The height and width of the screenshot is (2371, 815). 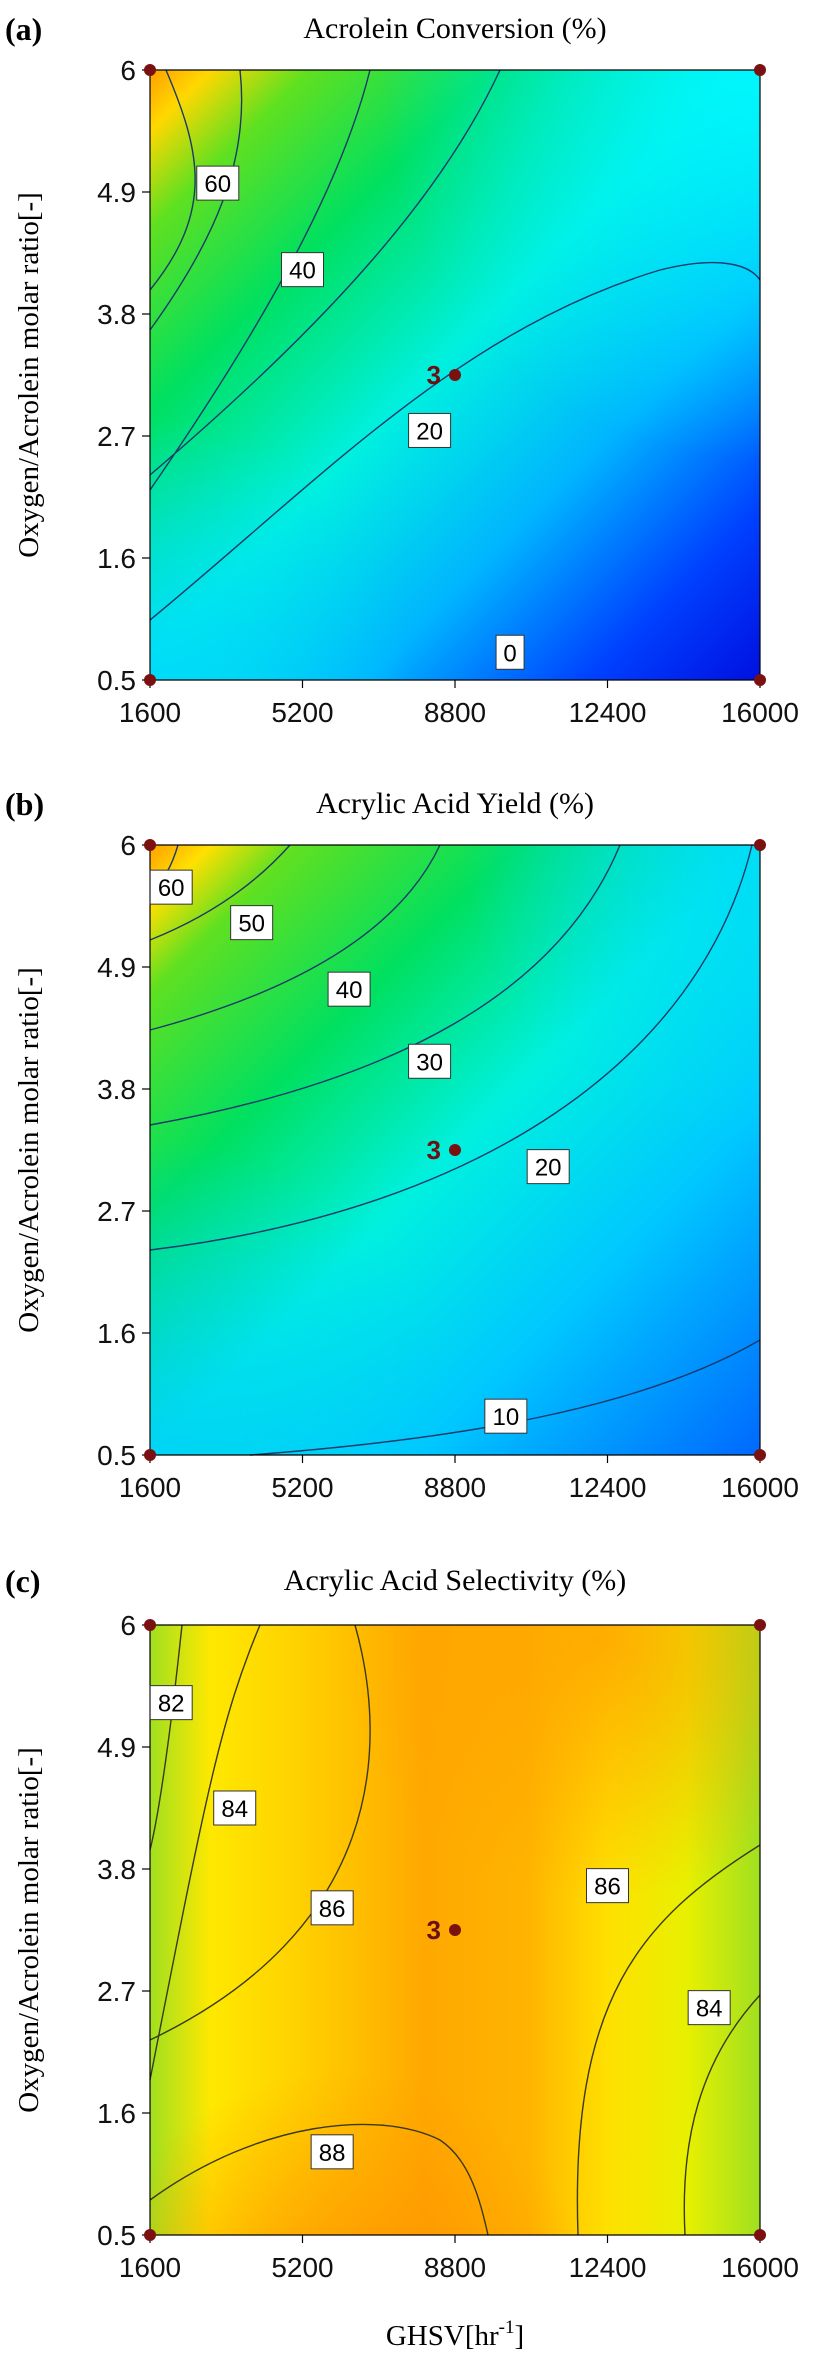 I want to click on contour-label-text: 10, so click(x=505, y=1417).